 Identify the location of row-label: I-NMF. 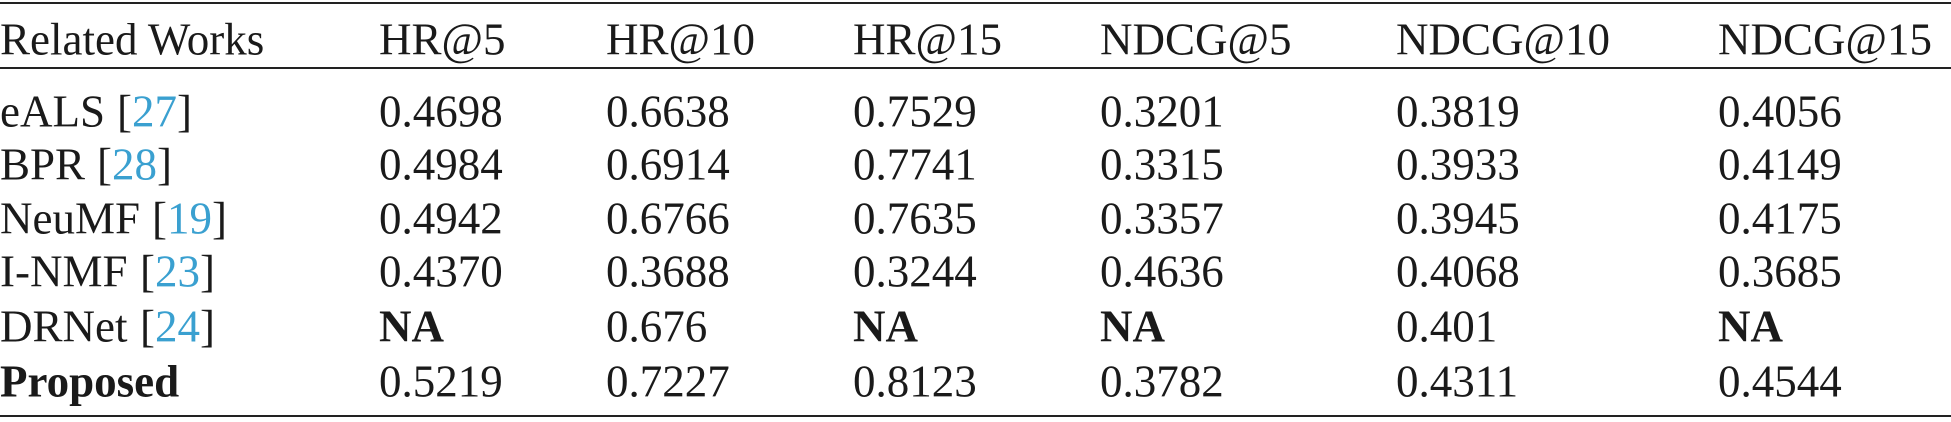
(64, 271).